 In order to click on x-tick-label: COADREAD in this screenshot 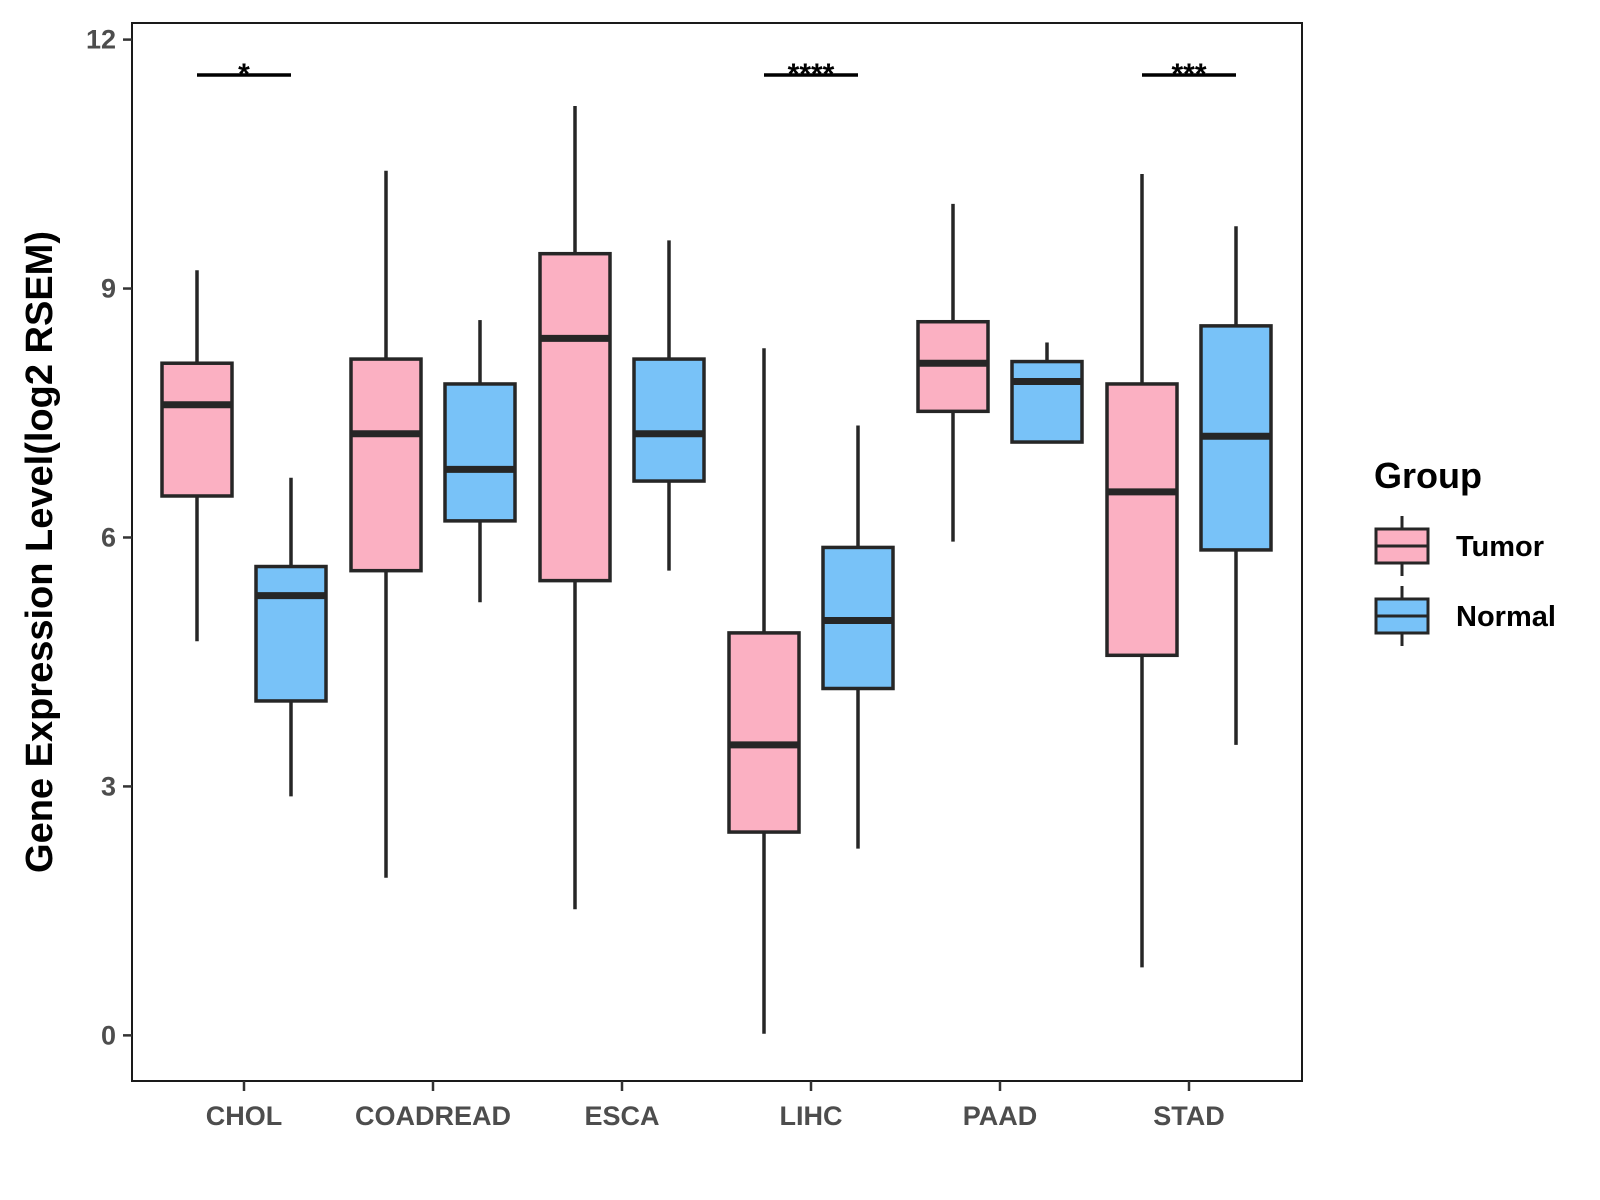, I will do `click(433, 1116)`.